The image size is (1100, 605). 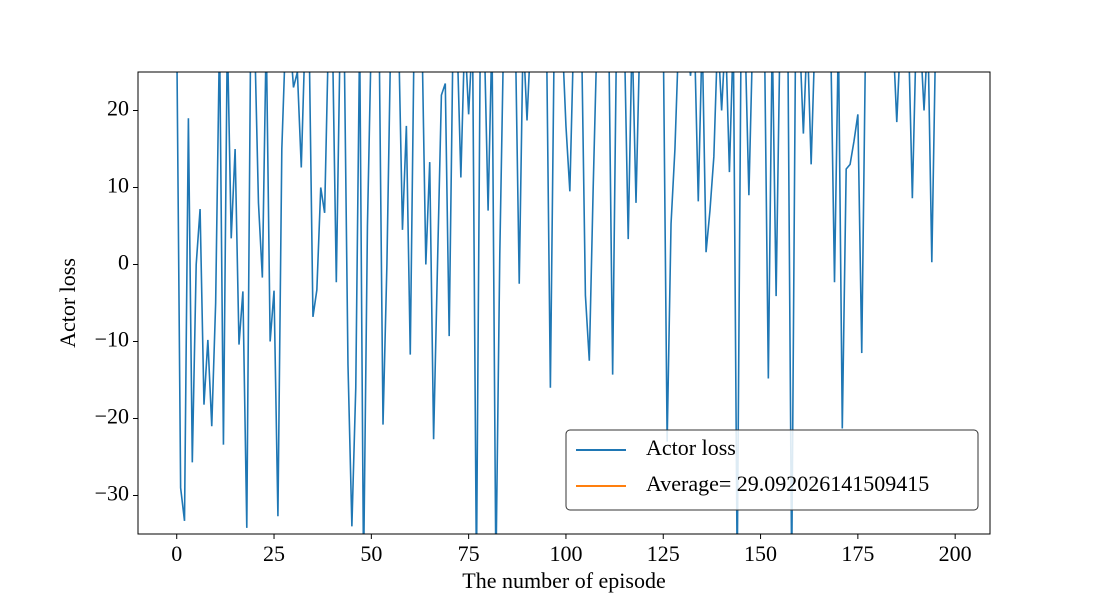 I want to click on y-axis-label: Actor loss, so click(x=67, y=303).